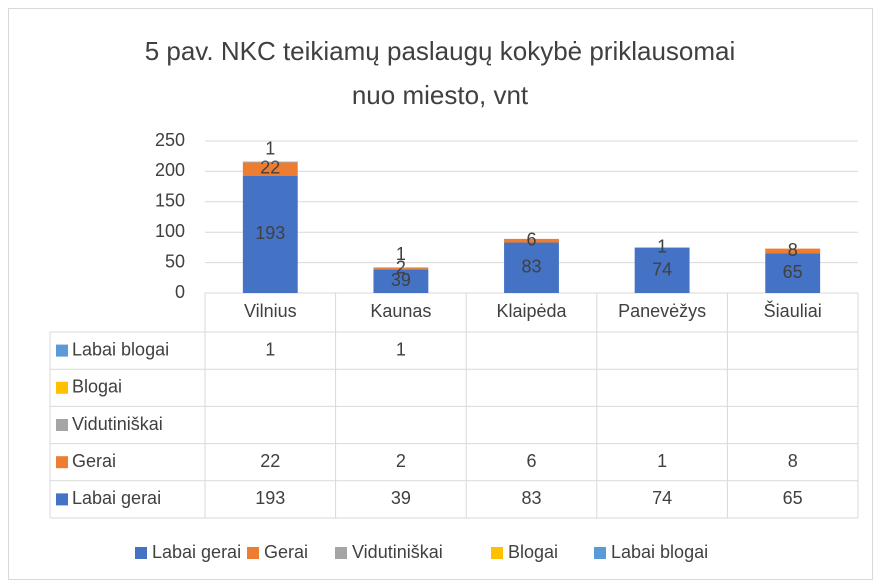 Image resolution: width=881 pixels, height=588 pixels. Describe the element at coordinates (533, 552) in the screenshot. I see `legend-label: Blogai` at that location.